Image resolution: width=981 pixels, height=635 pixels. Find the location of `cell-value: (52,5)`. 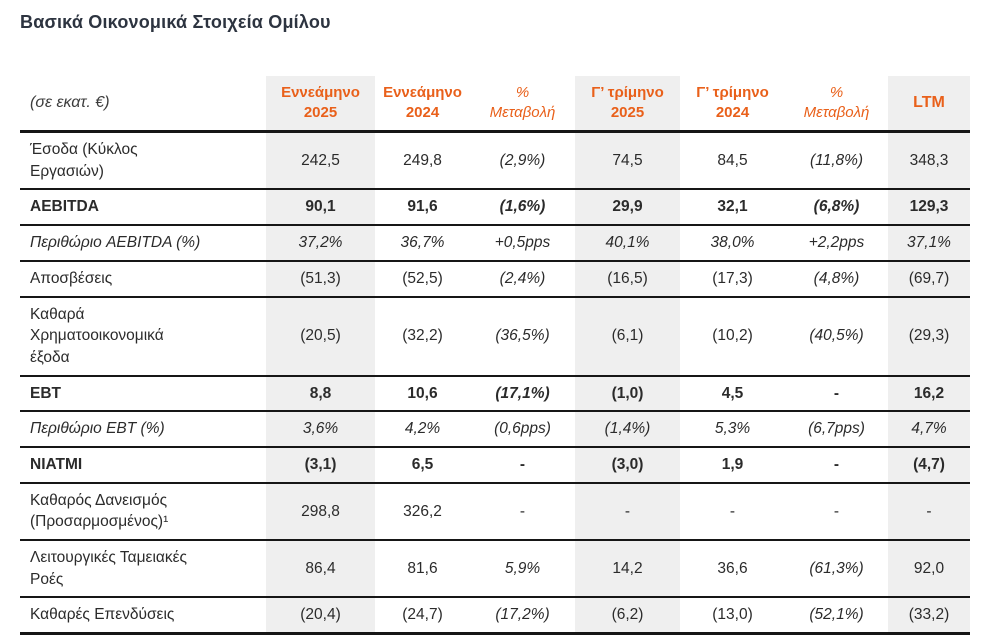

cell-value: (52,5) is located at coordinates (422, 279).